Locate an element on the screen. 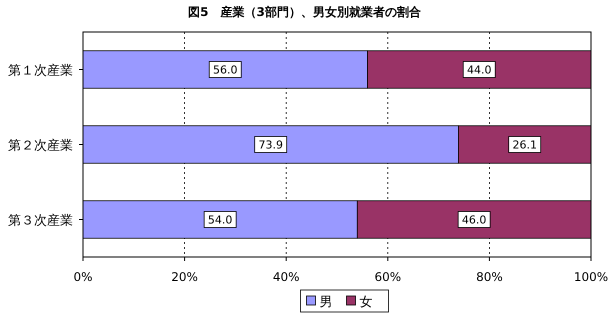 The width and height of the screenshot is (609, 322). y-tick-label: 第１次産業 is located at coordinates (40, 70).